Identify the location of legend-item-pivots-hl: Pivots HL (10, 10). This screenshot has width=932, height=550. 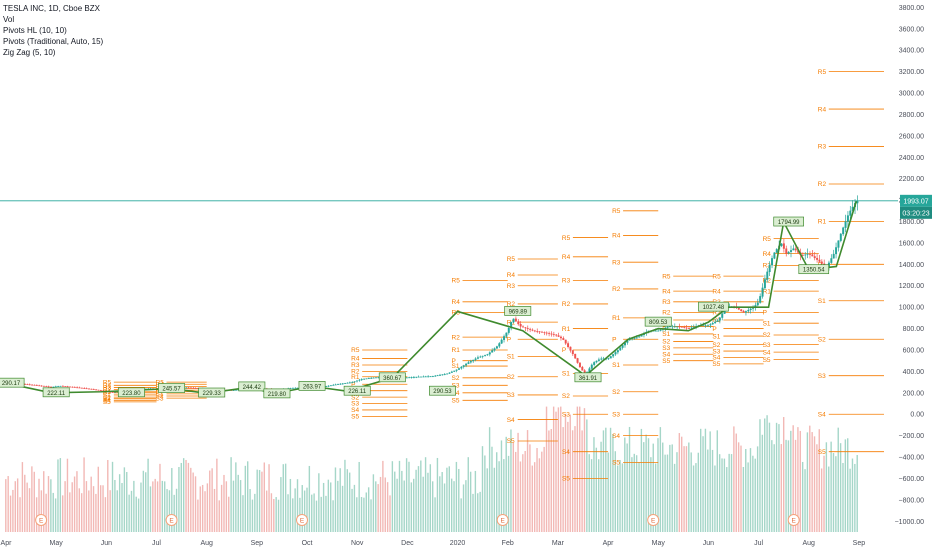
(35, 30).